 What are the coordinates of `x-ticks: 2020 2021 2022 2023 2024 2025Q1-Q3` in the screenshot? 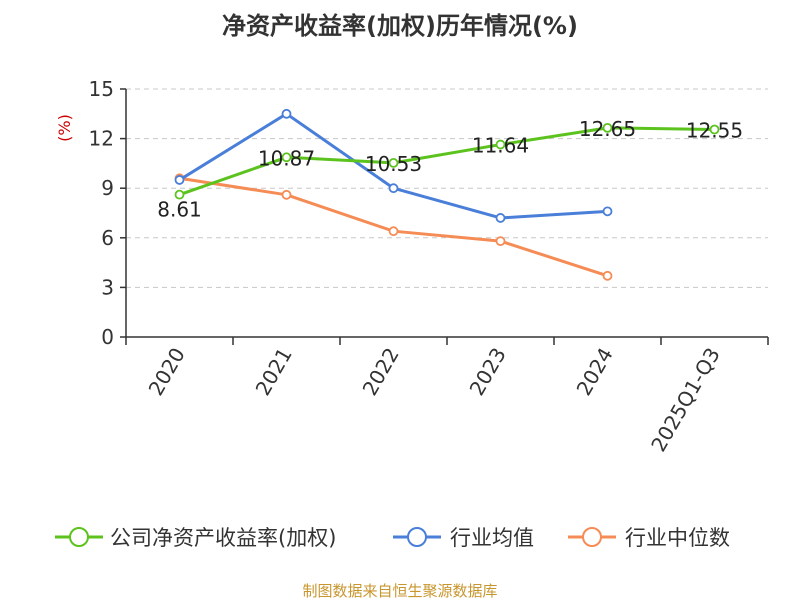 It's located at (434, 400).